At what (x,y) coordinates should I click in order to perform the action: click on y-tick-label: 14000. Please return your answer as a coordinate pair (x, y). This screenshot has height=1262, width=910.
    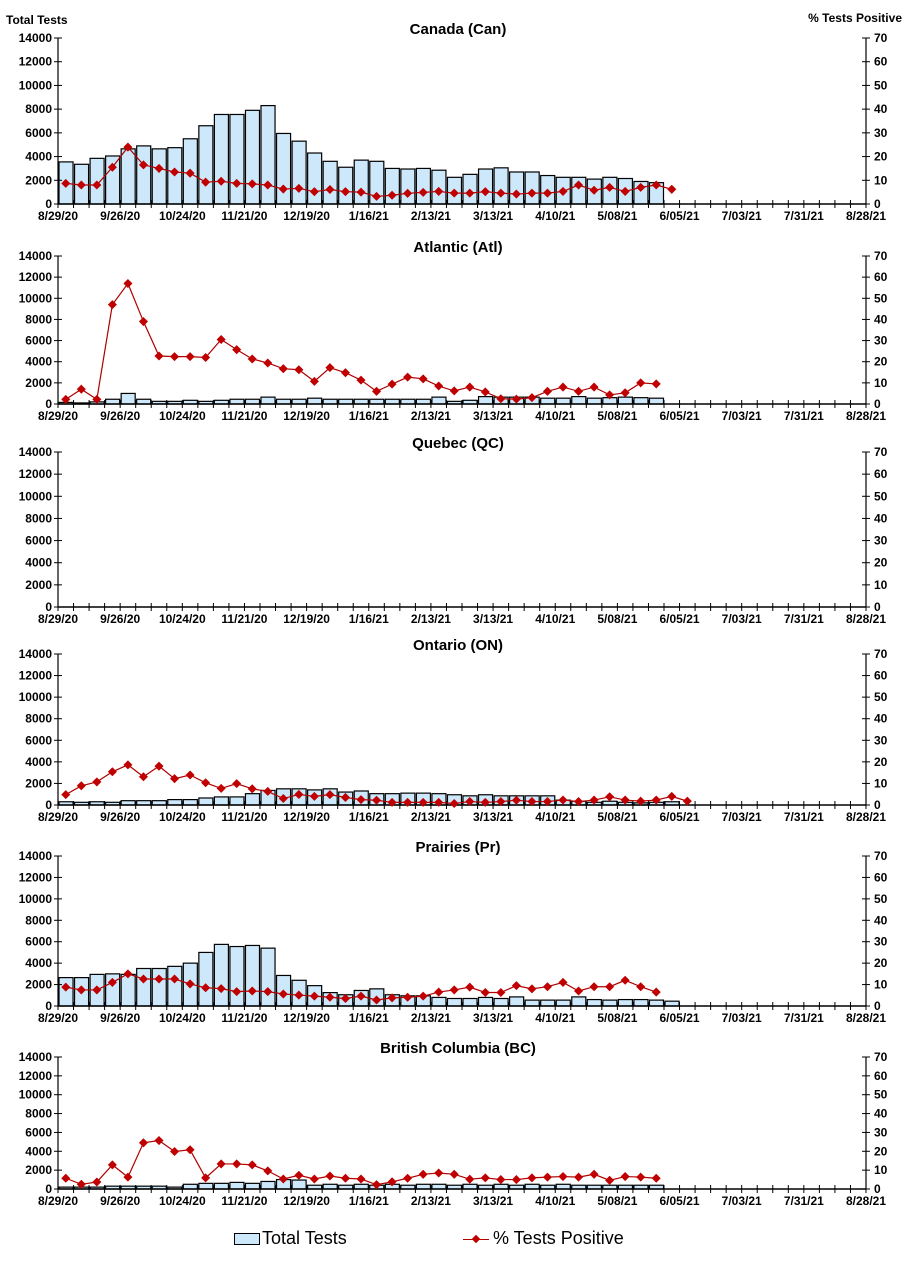
    Looking at the image, I should click on (36, 856).